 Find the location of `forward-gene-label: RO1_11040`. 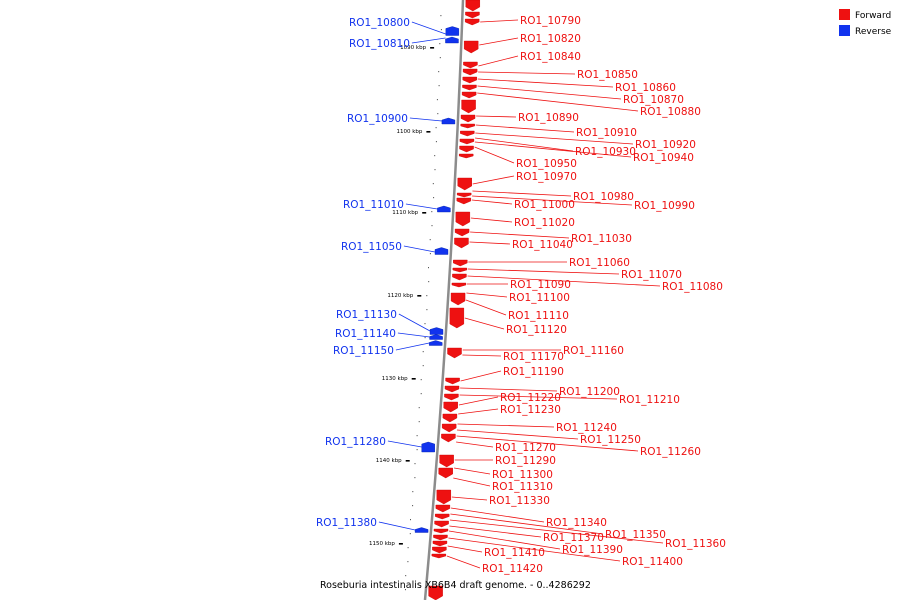

forward-gene-label: RO1_11040 is located at coordinates (542, 245).